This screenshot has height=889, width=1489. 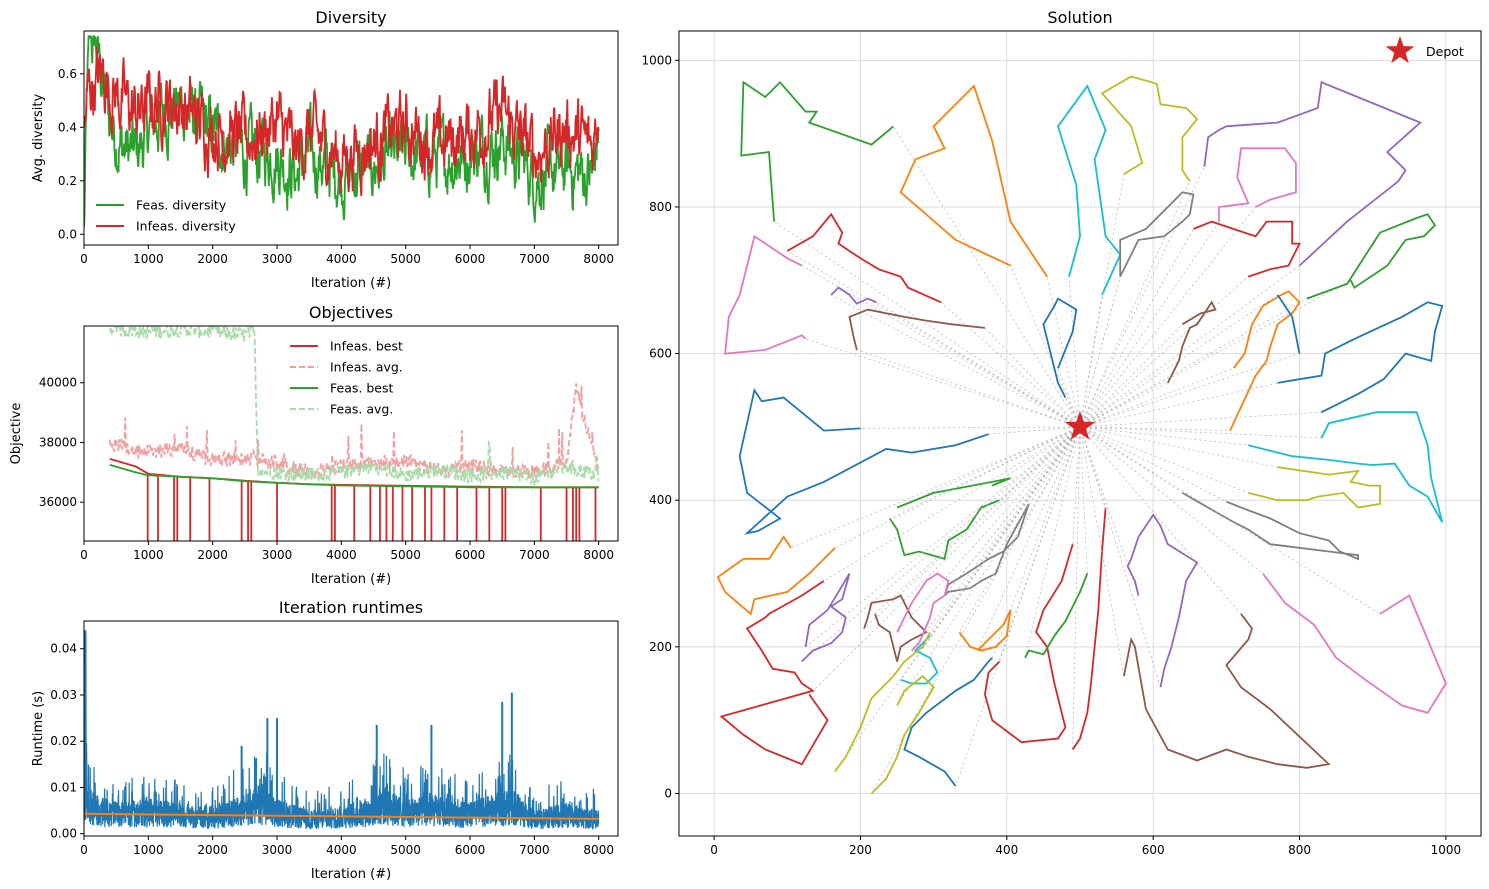 I want to click on y-tick-label: 200, so click(x=660, y=647).